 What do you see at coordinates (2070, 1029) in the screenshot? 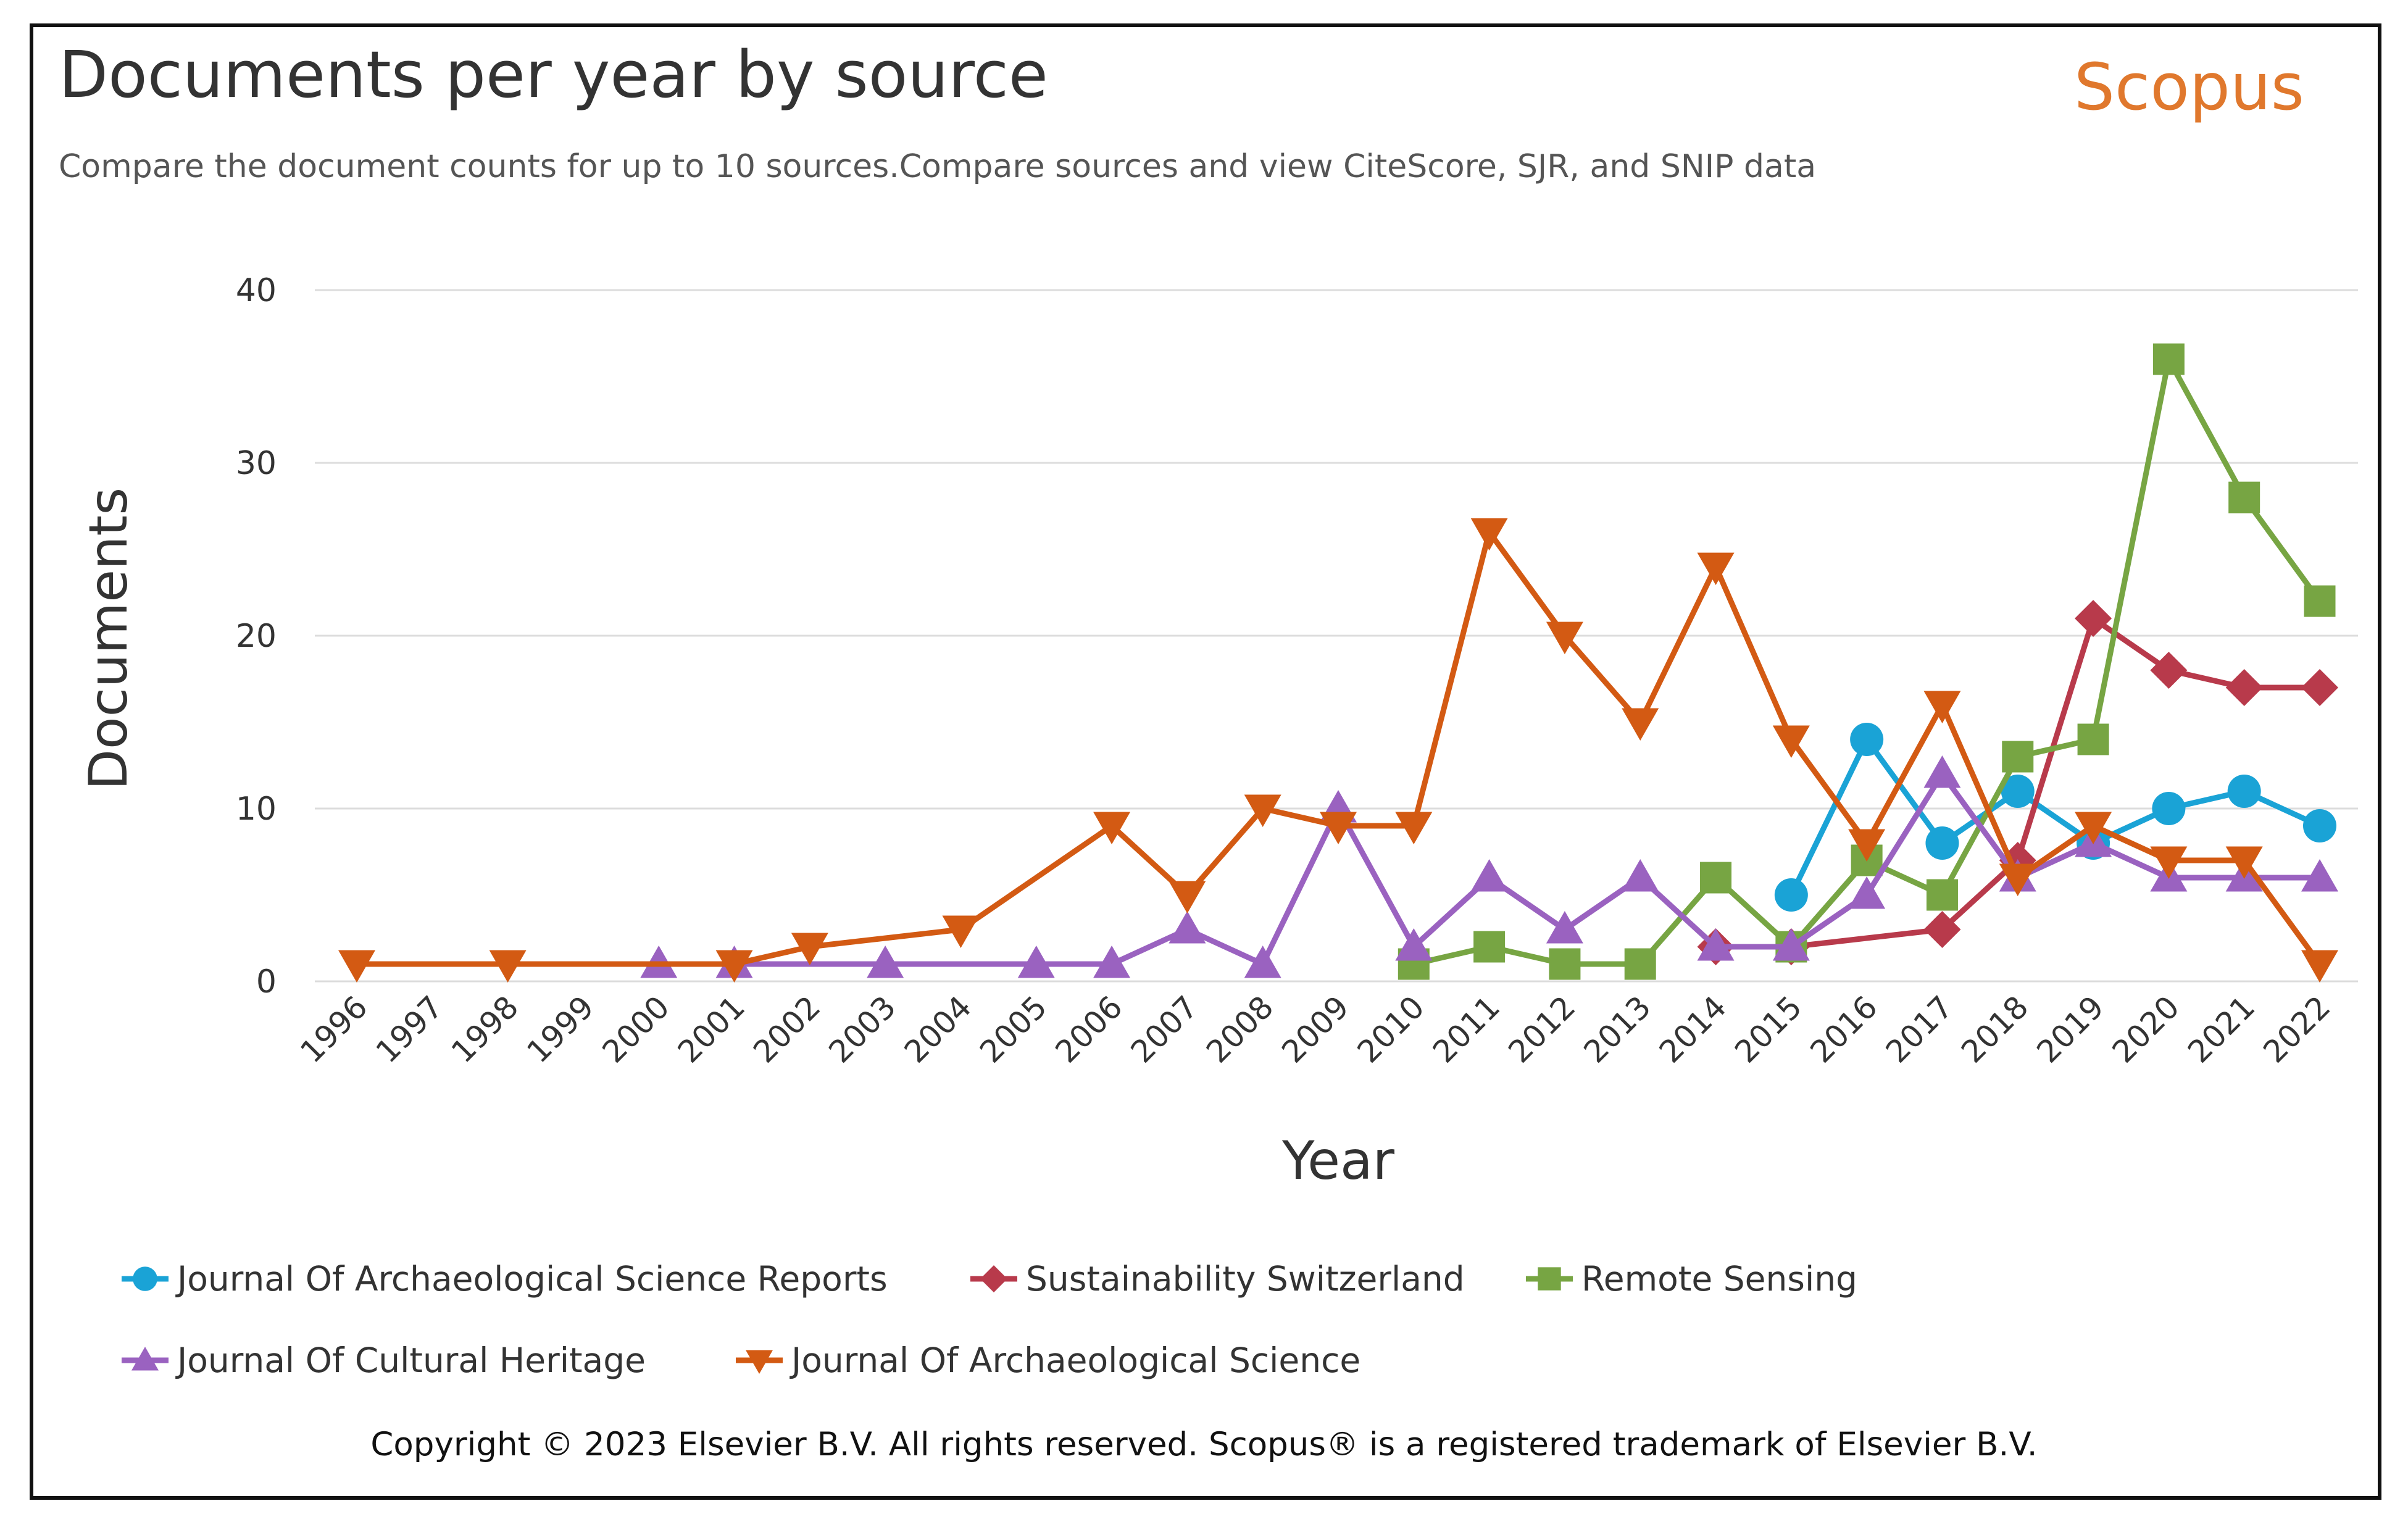
I see `x-tick-label: 2019` at bounding box center [2070, 1029].